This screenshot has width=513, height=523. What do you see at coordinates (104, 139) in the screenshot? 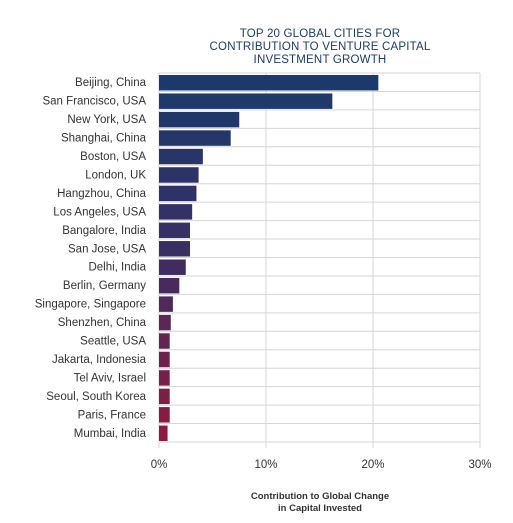
I see `category-label: Shanghai, China` at bounding box center [104, 139].